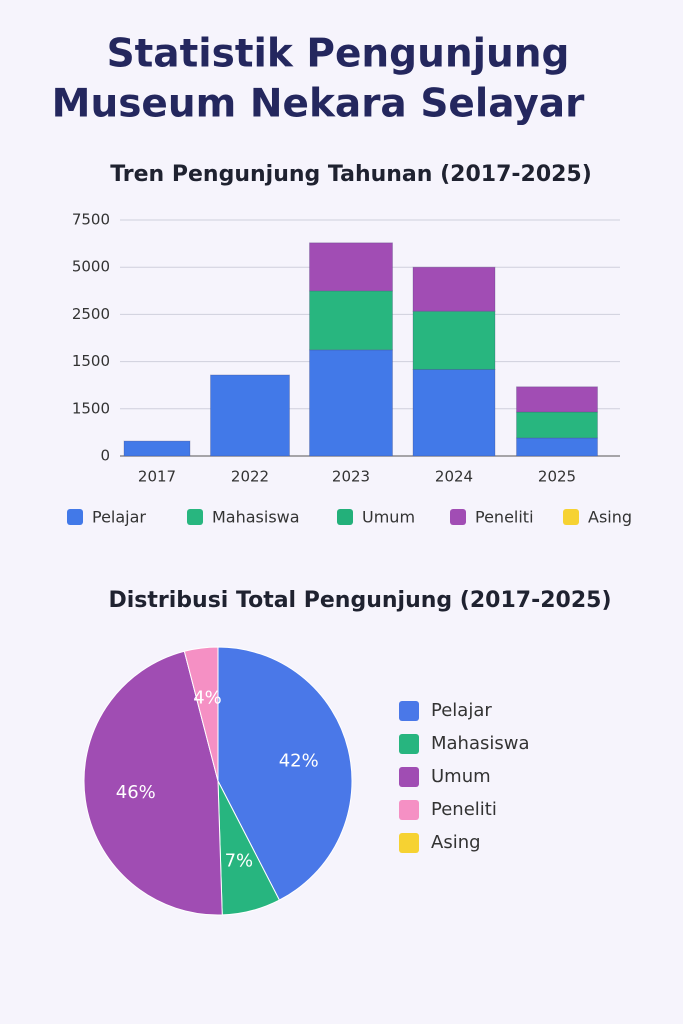 Image resolution: width=683 pixels, height=1024 pixels. I want to click on x-tick-label: 2017, so click(157, 477).